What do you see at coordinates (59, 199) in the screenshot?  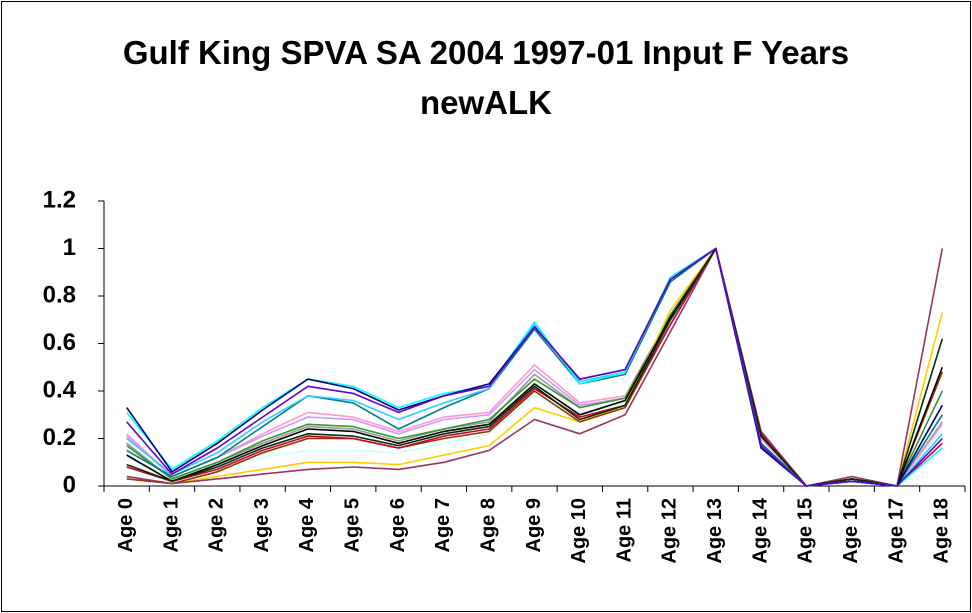 I see `y-tick-label: 1.2` at bounding box center [59, 199].